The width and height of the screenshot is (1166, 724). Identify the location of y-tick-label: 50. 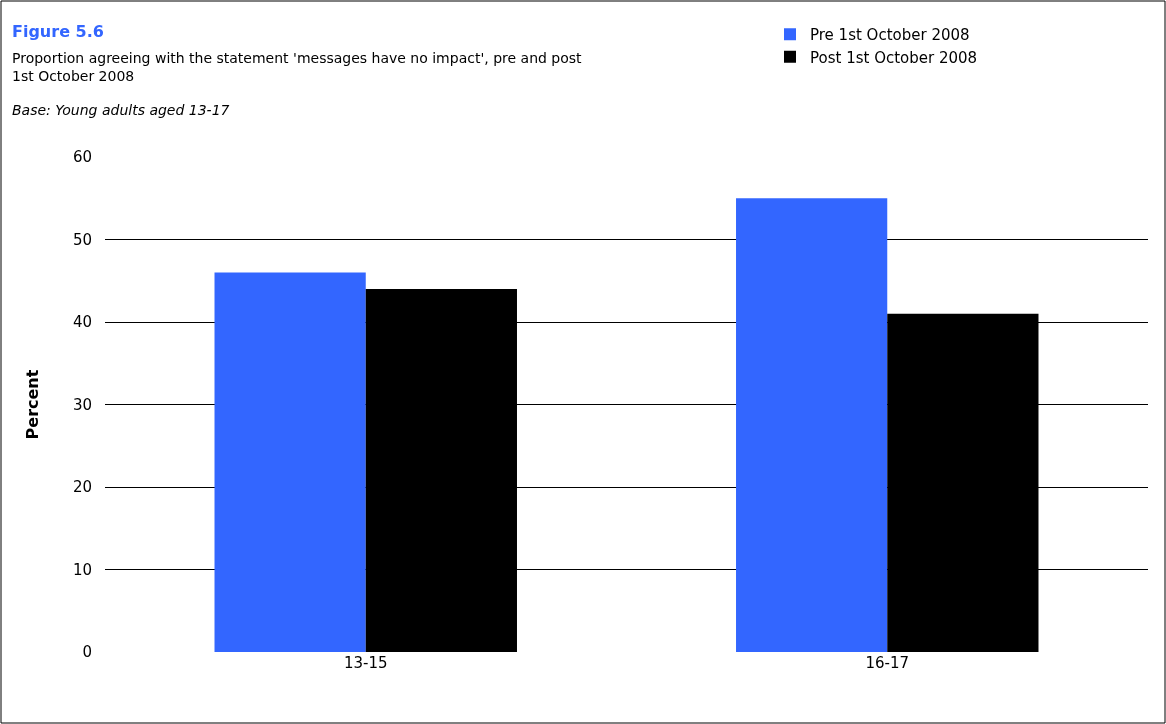
(82, 239).